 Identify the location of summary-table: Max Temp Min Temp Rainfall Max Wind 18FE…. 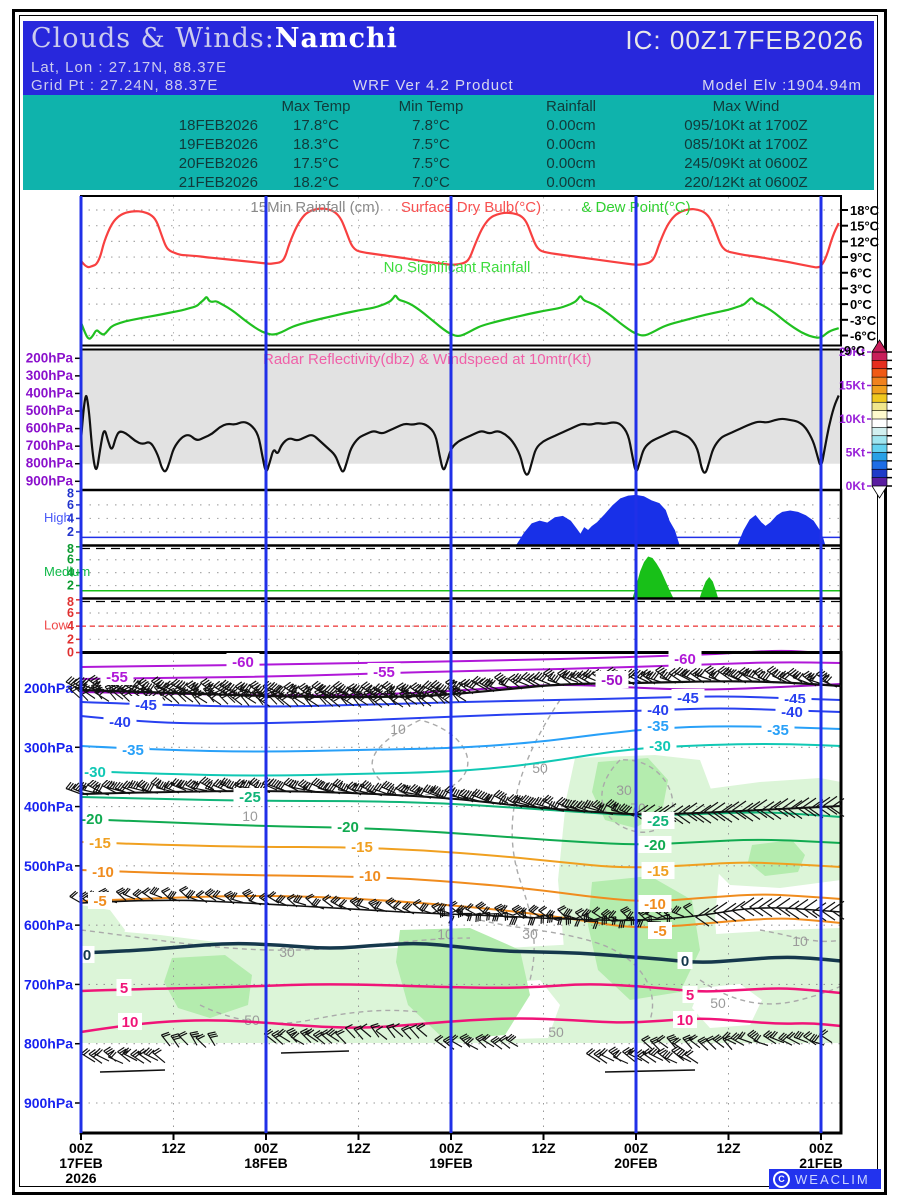
(448, 143).